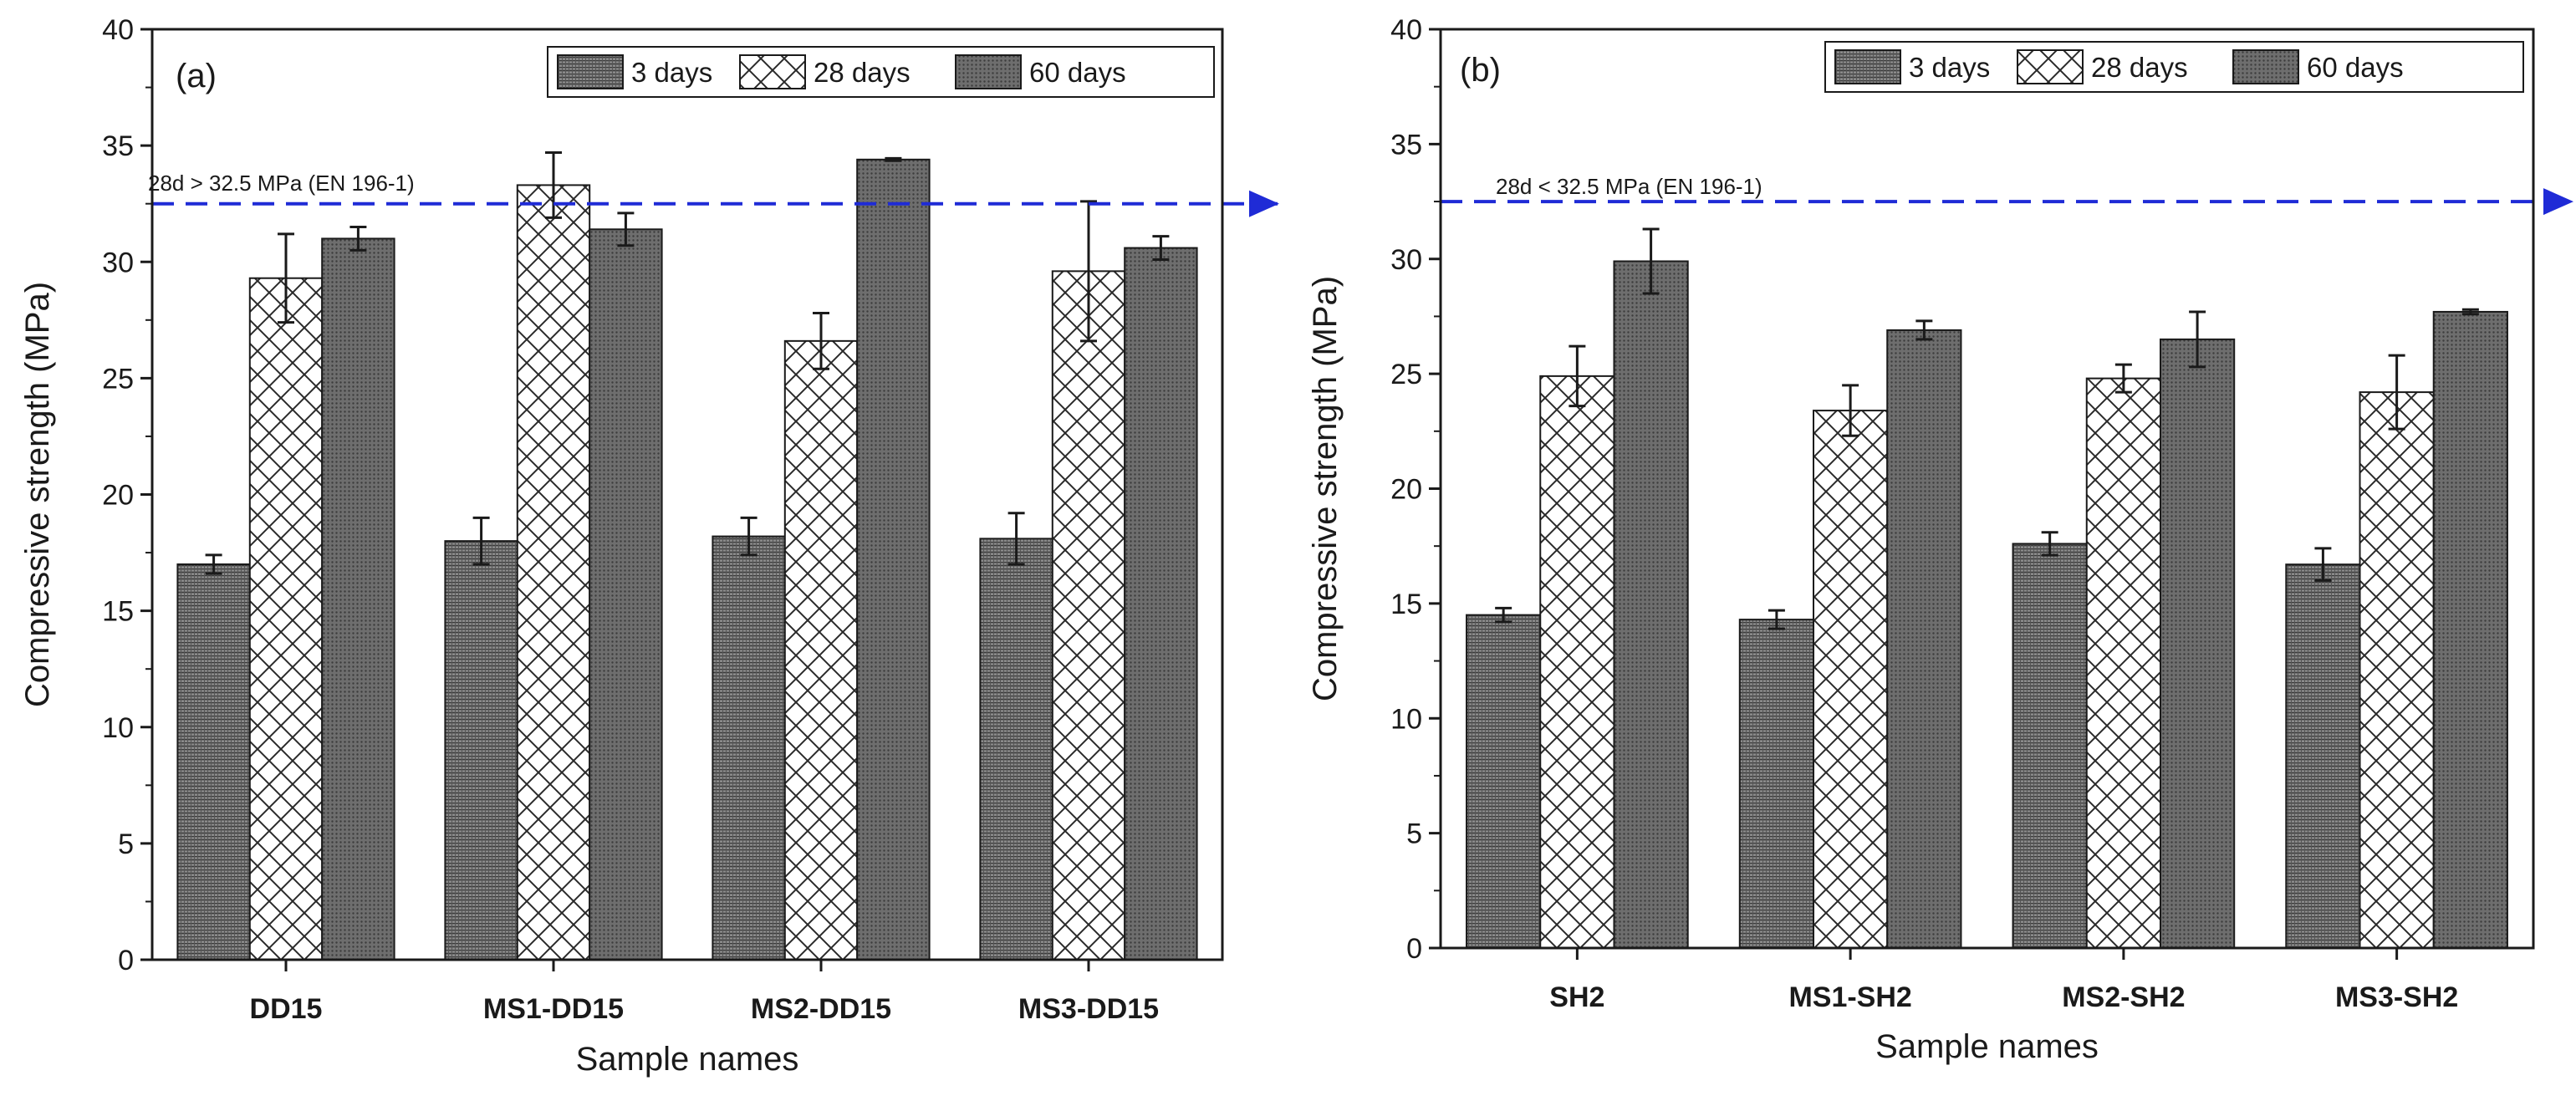 This screenshot has width=2576, height=1096. Describe the element at coordinates (863, 72) in the screenshot. I see `panel-a-legend-label: 28 days` at that location.